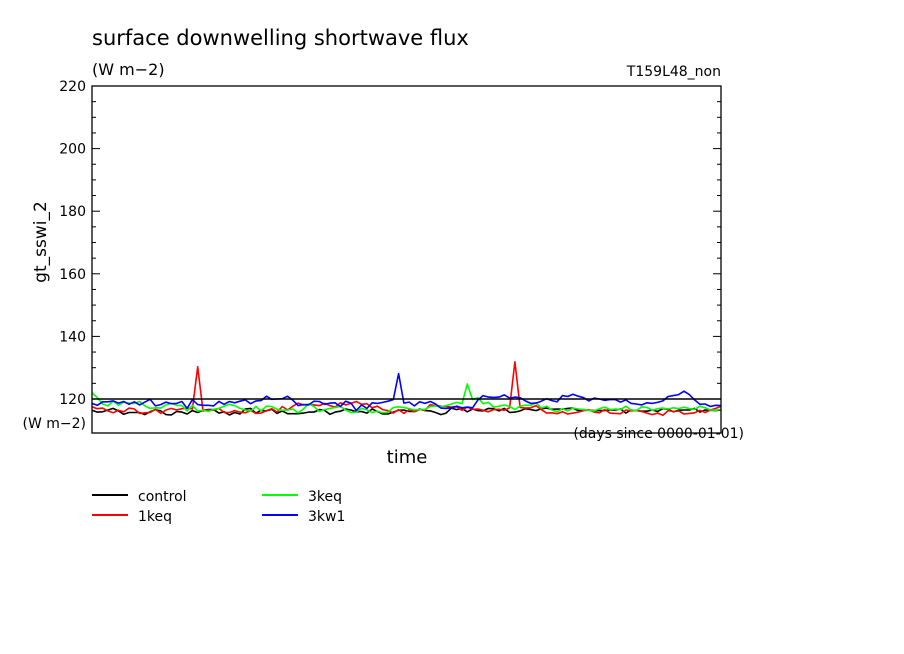 Image resolution: width=904 pixels, height=654 pixels. Describe the element at coordinates (218, 507) in the screenshot. I see `legend: control 1keq 3keq 3kw1` at that location.